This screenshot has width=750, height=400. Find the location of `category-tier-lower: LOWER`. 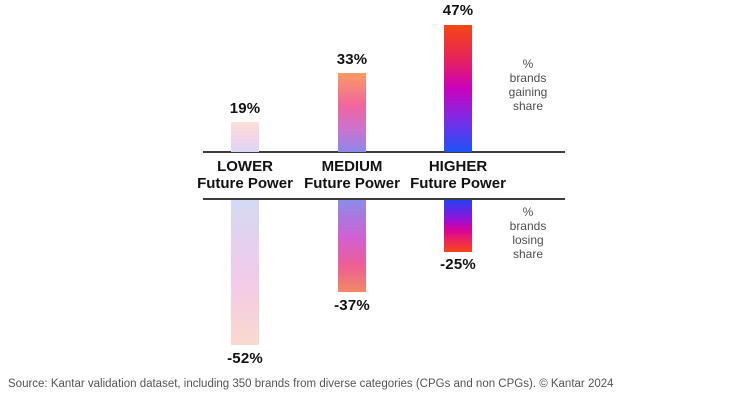

category-tier-lower: LOWER is located at coordinates (245, 166).